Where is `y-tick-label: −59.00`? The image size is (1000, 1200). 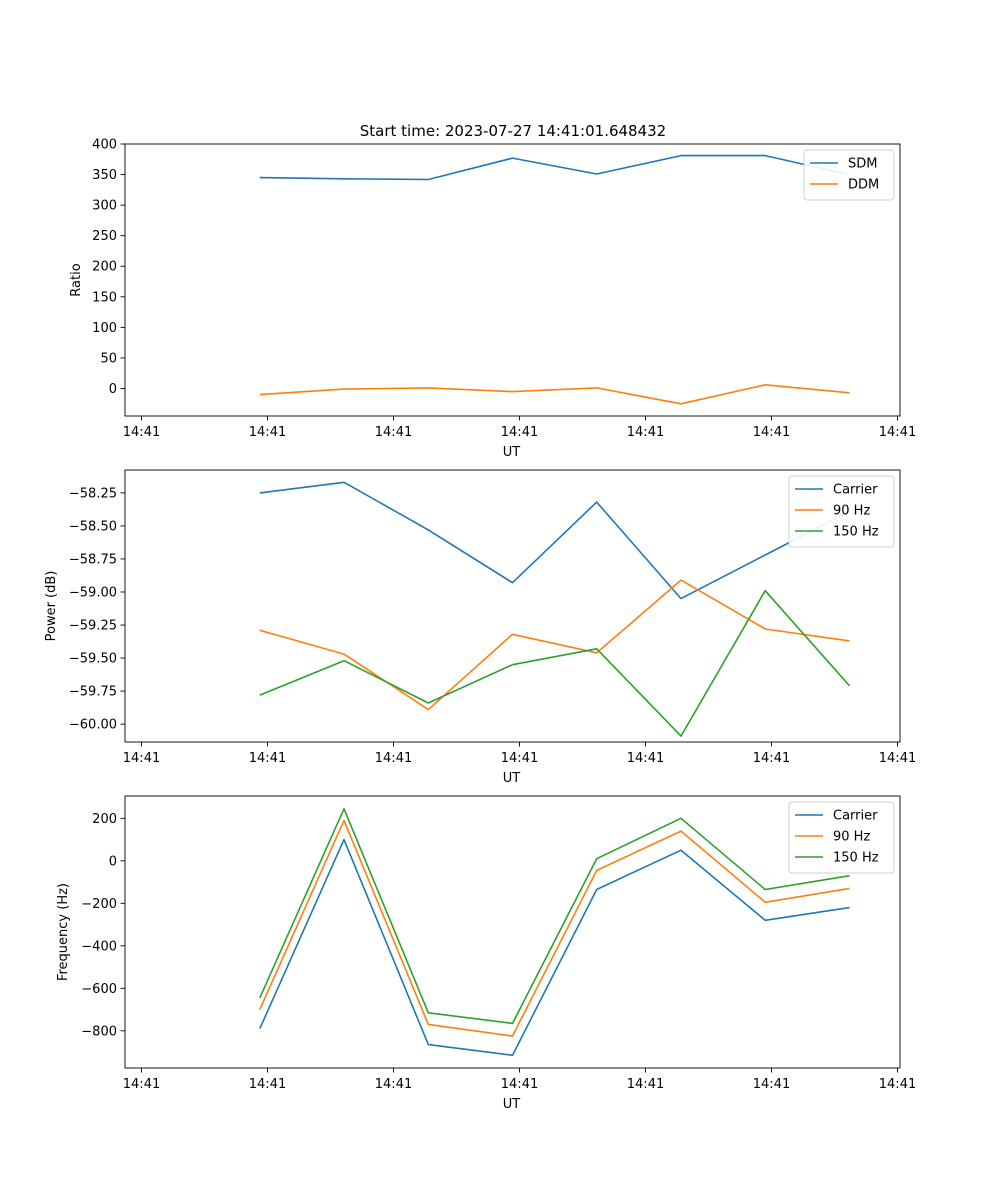
y-tick-label: −59.00 is located at coordinates (93, 592).